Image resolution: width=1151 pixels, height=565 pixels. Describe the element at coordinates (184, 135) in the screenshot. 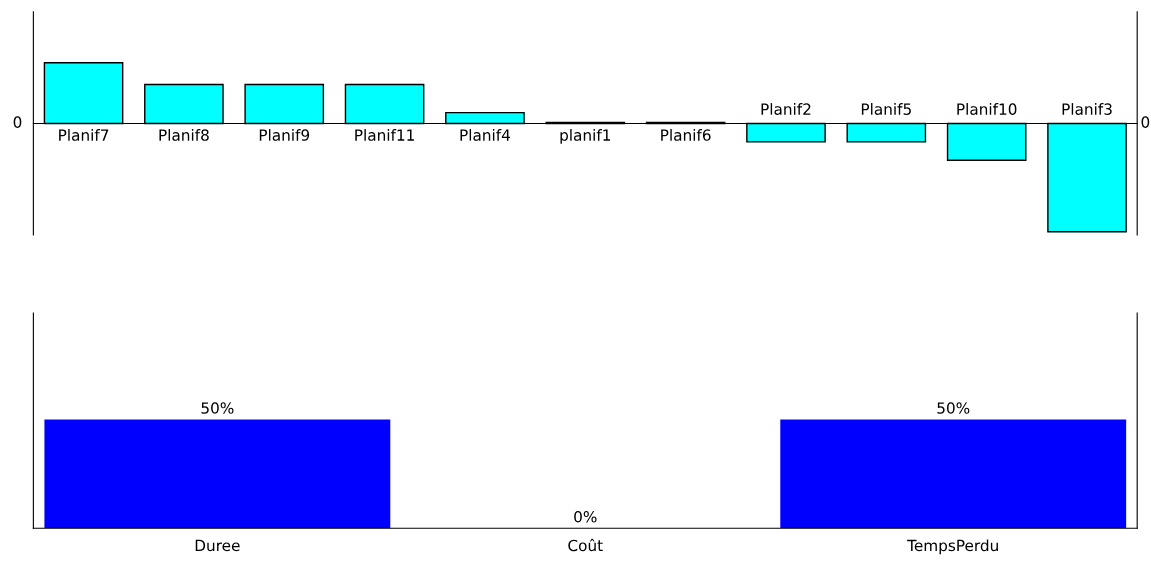

I see `x-tick-label: Planif8` at that location.